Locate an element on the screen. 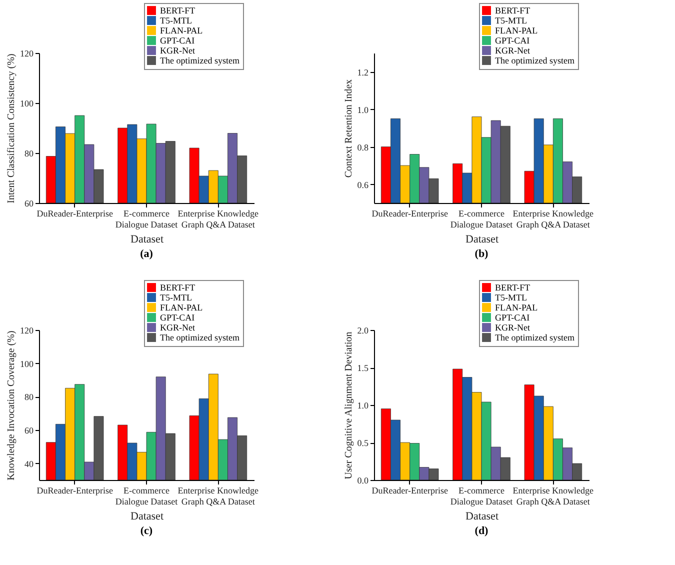 Image resolution: width=675 pixels, height=565 pixels. y-tick-label: 1.2 is located at coordinates (362, 72).